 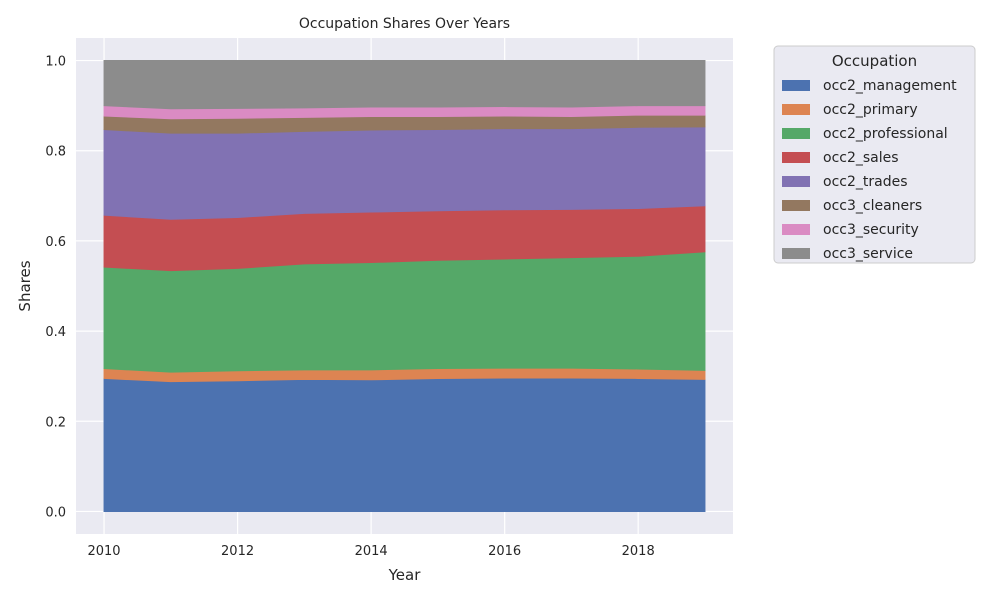 I want to click on legend-label: occ3_security, so click(x=871, y=230).